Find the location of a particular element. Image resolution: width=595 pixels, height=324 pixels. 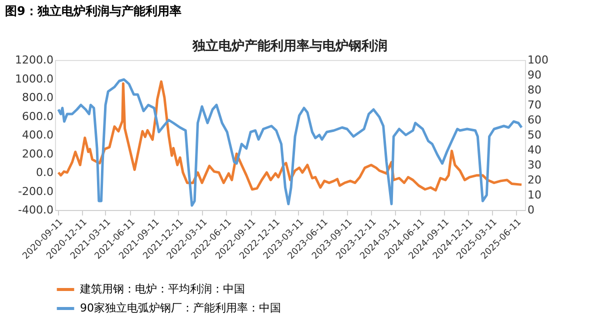

y2-tick-label: 90 is located at coordinates (535, 75).